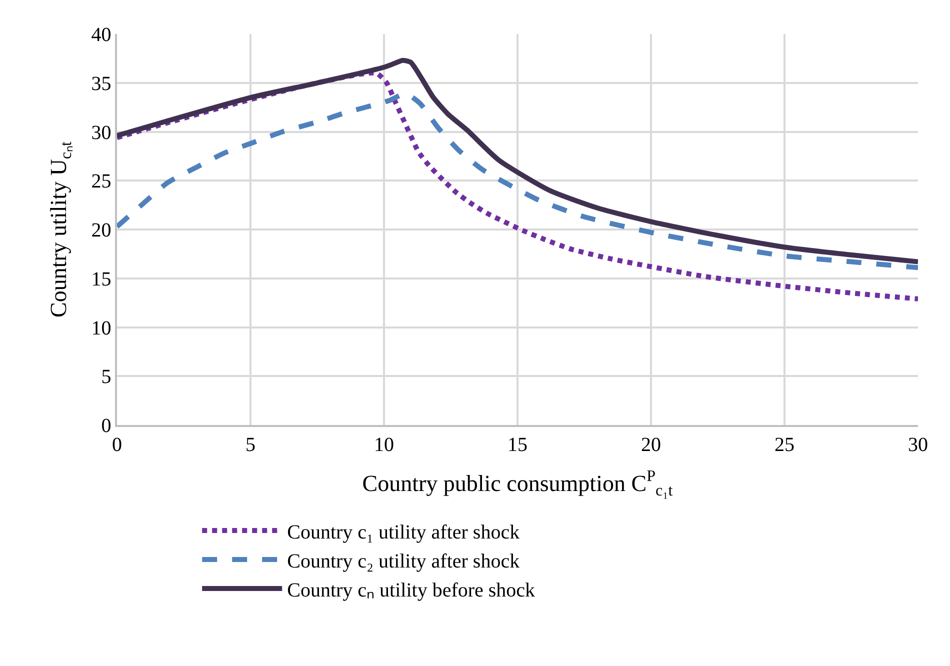  Describe the element at coordinates (101, 279) in the screenshot. I see `y-tick-label: 15` at that location.